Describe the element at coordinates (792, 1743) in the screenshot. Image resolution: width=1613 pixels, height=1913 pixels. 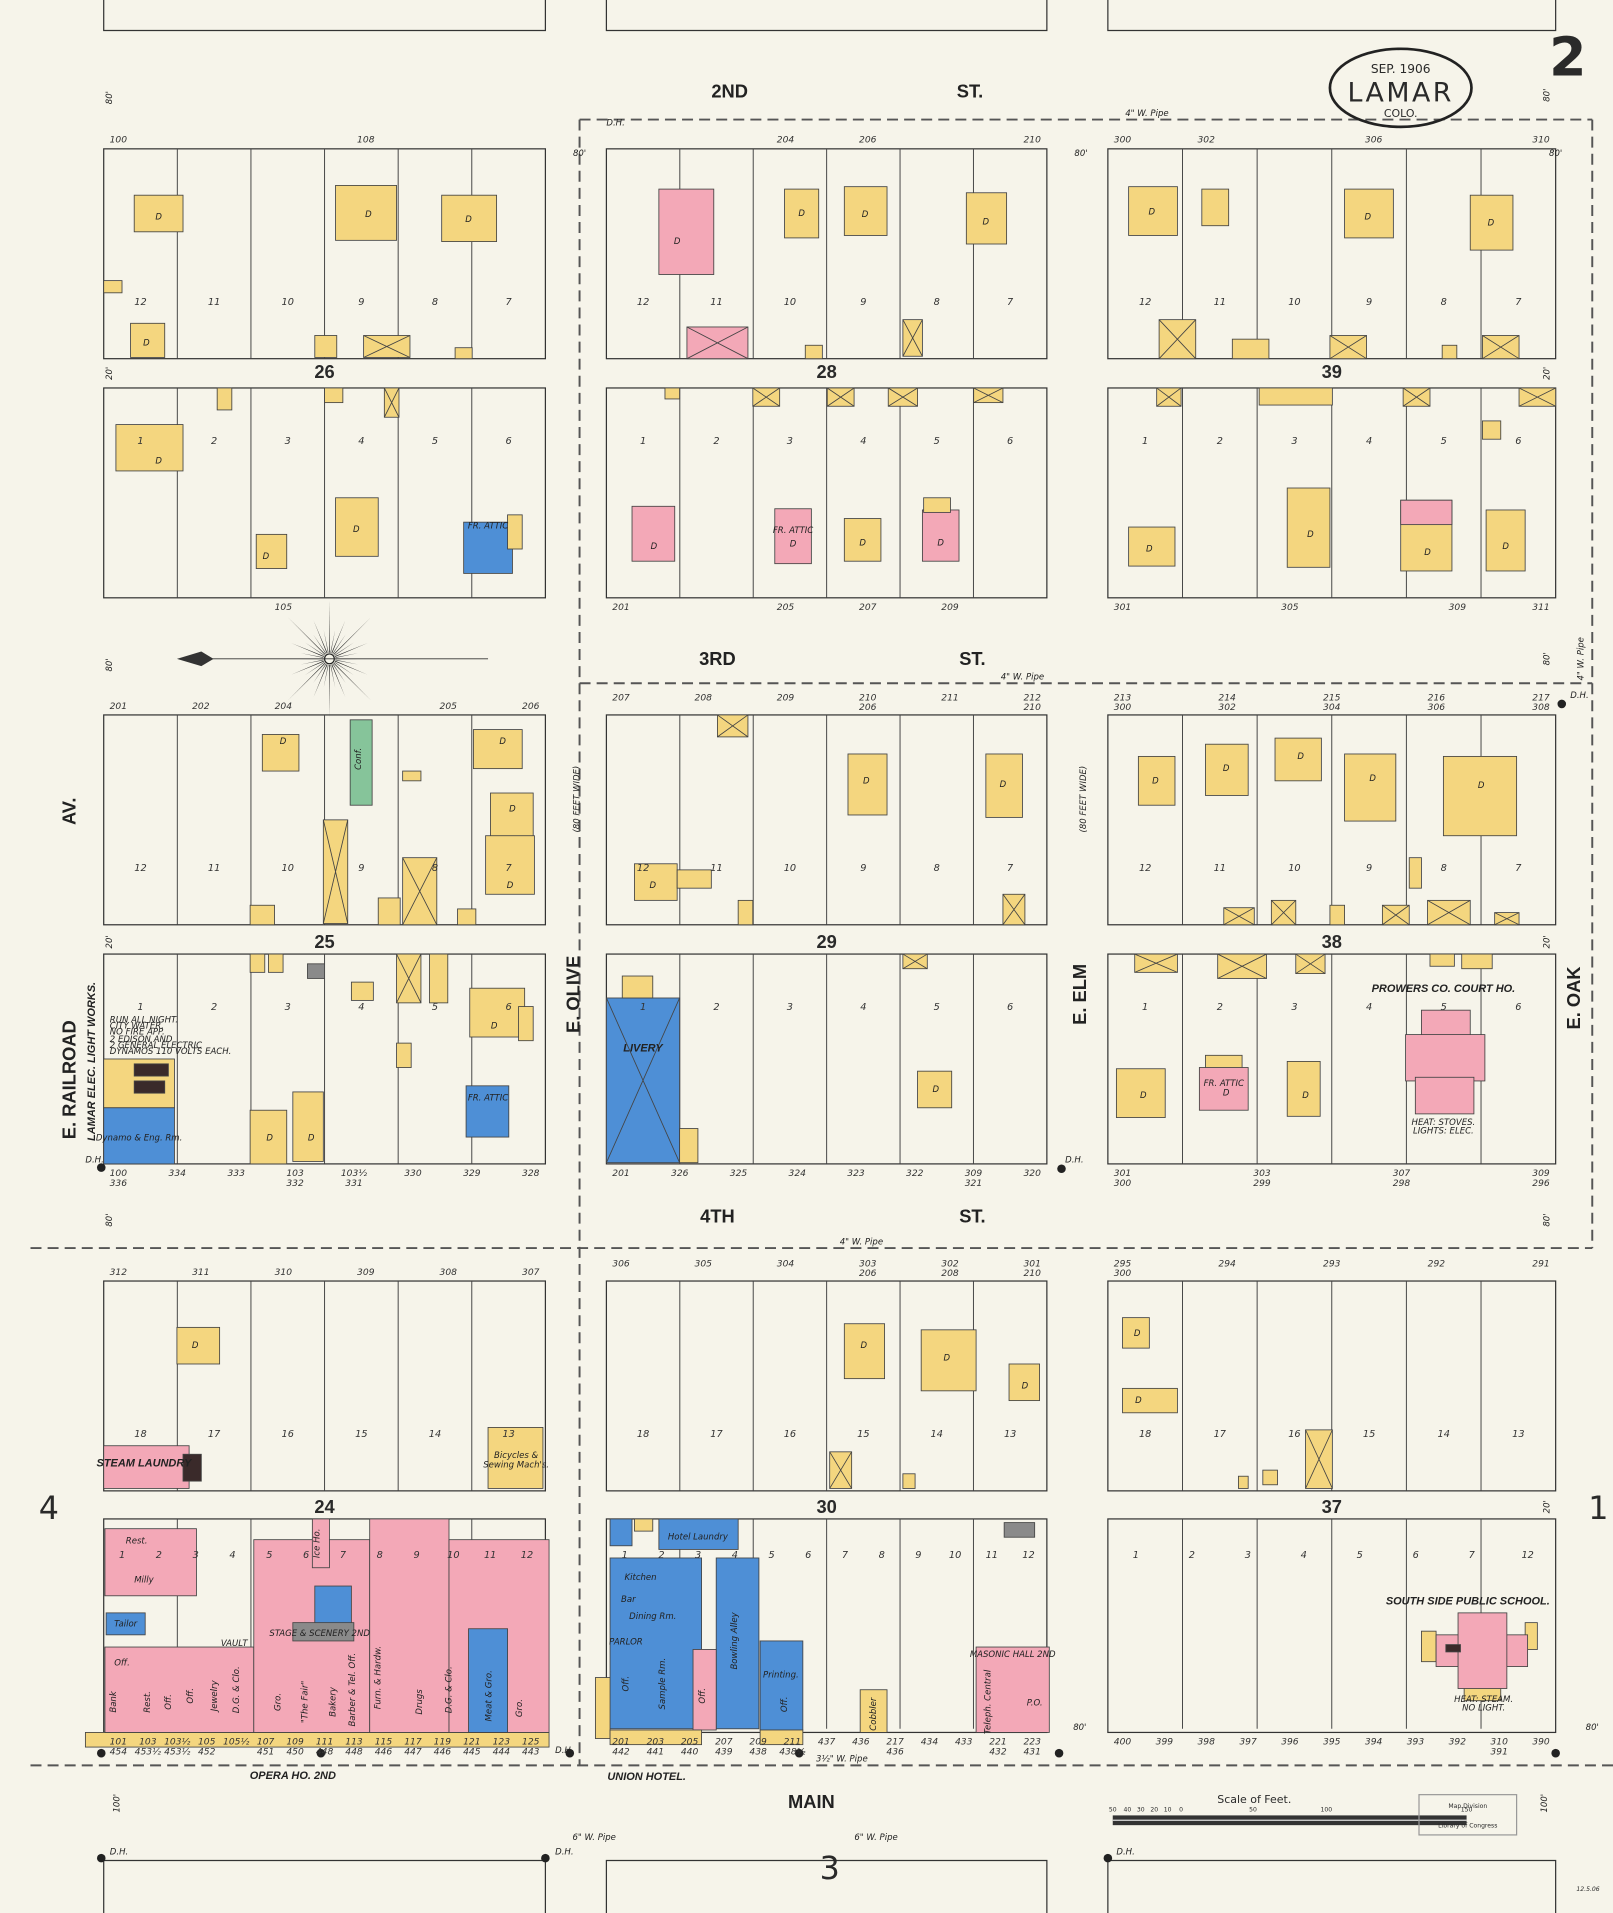
I see `address-number: 211` at that location.